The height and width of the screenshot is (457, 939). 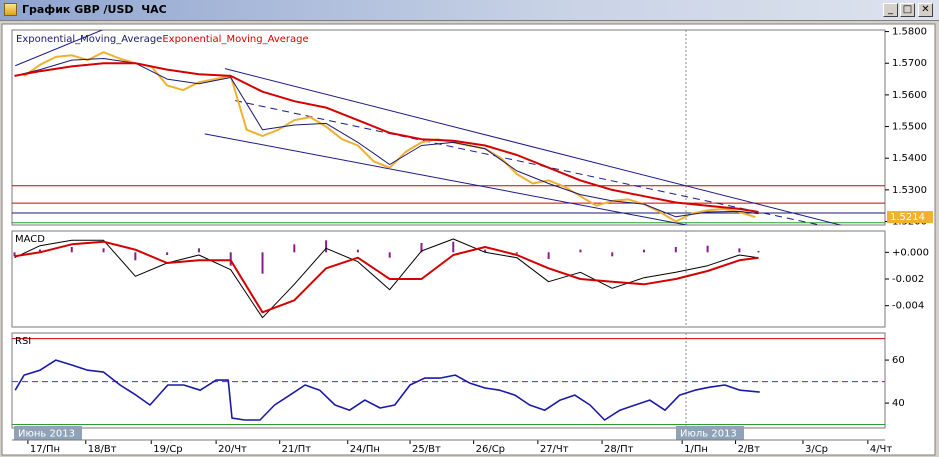 What do you see at coordinates (554, 449) in the screenshot?
I see `x-tick-label: 27/Чт` at bounding box center [554, 449].